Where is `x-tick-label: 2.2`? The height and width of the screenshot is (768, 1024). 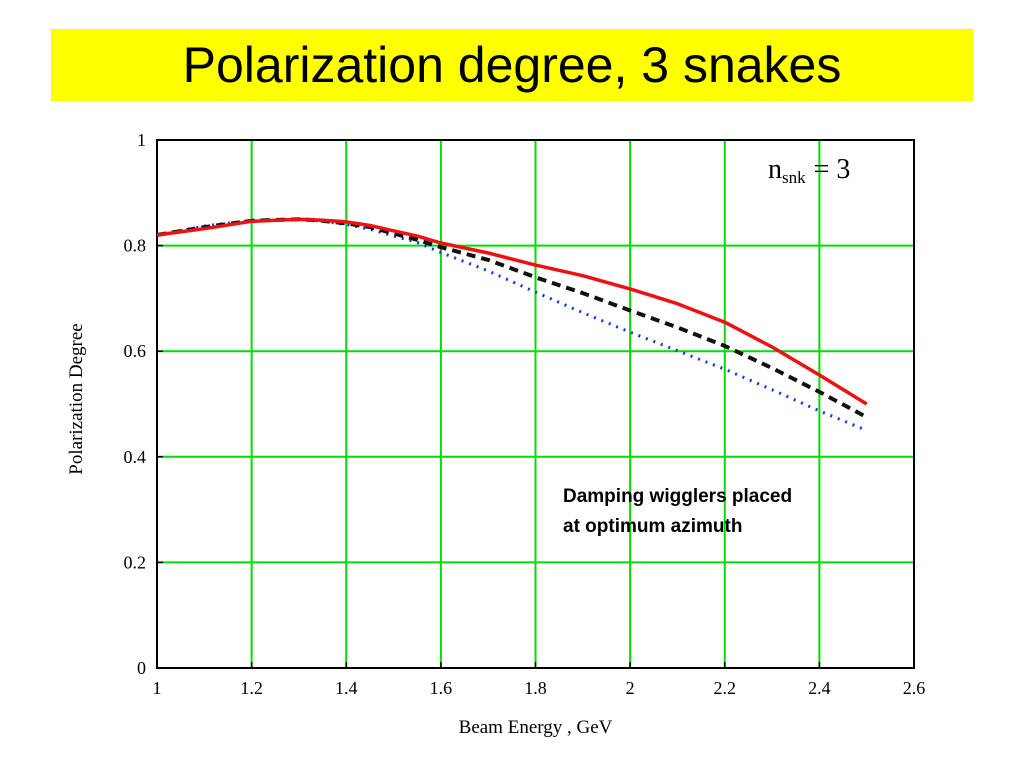
x-tick-label: 2.2 is located at coordinates (725, 688).